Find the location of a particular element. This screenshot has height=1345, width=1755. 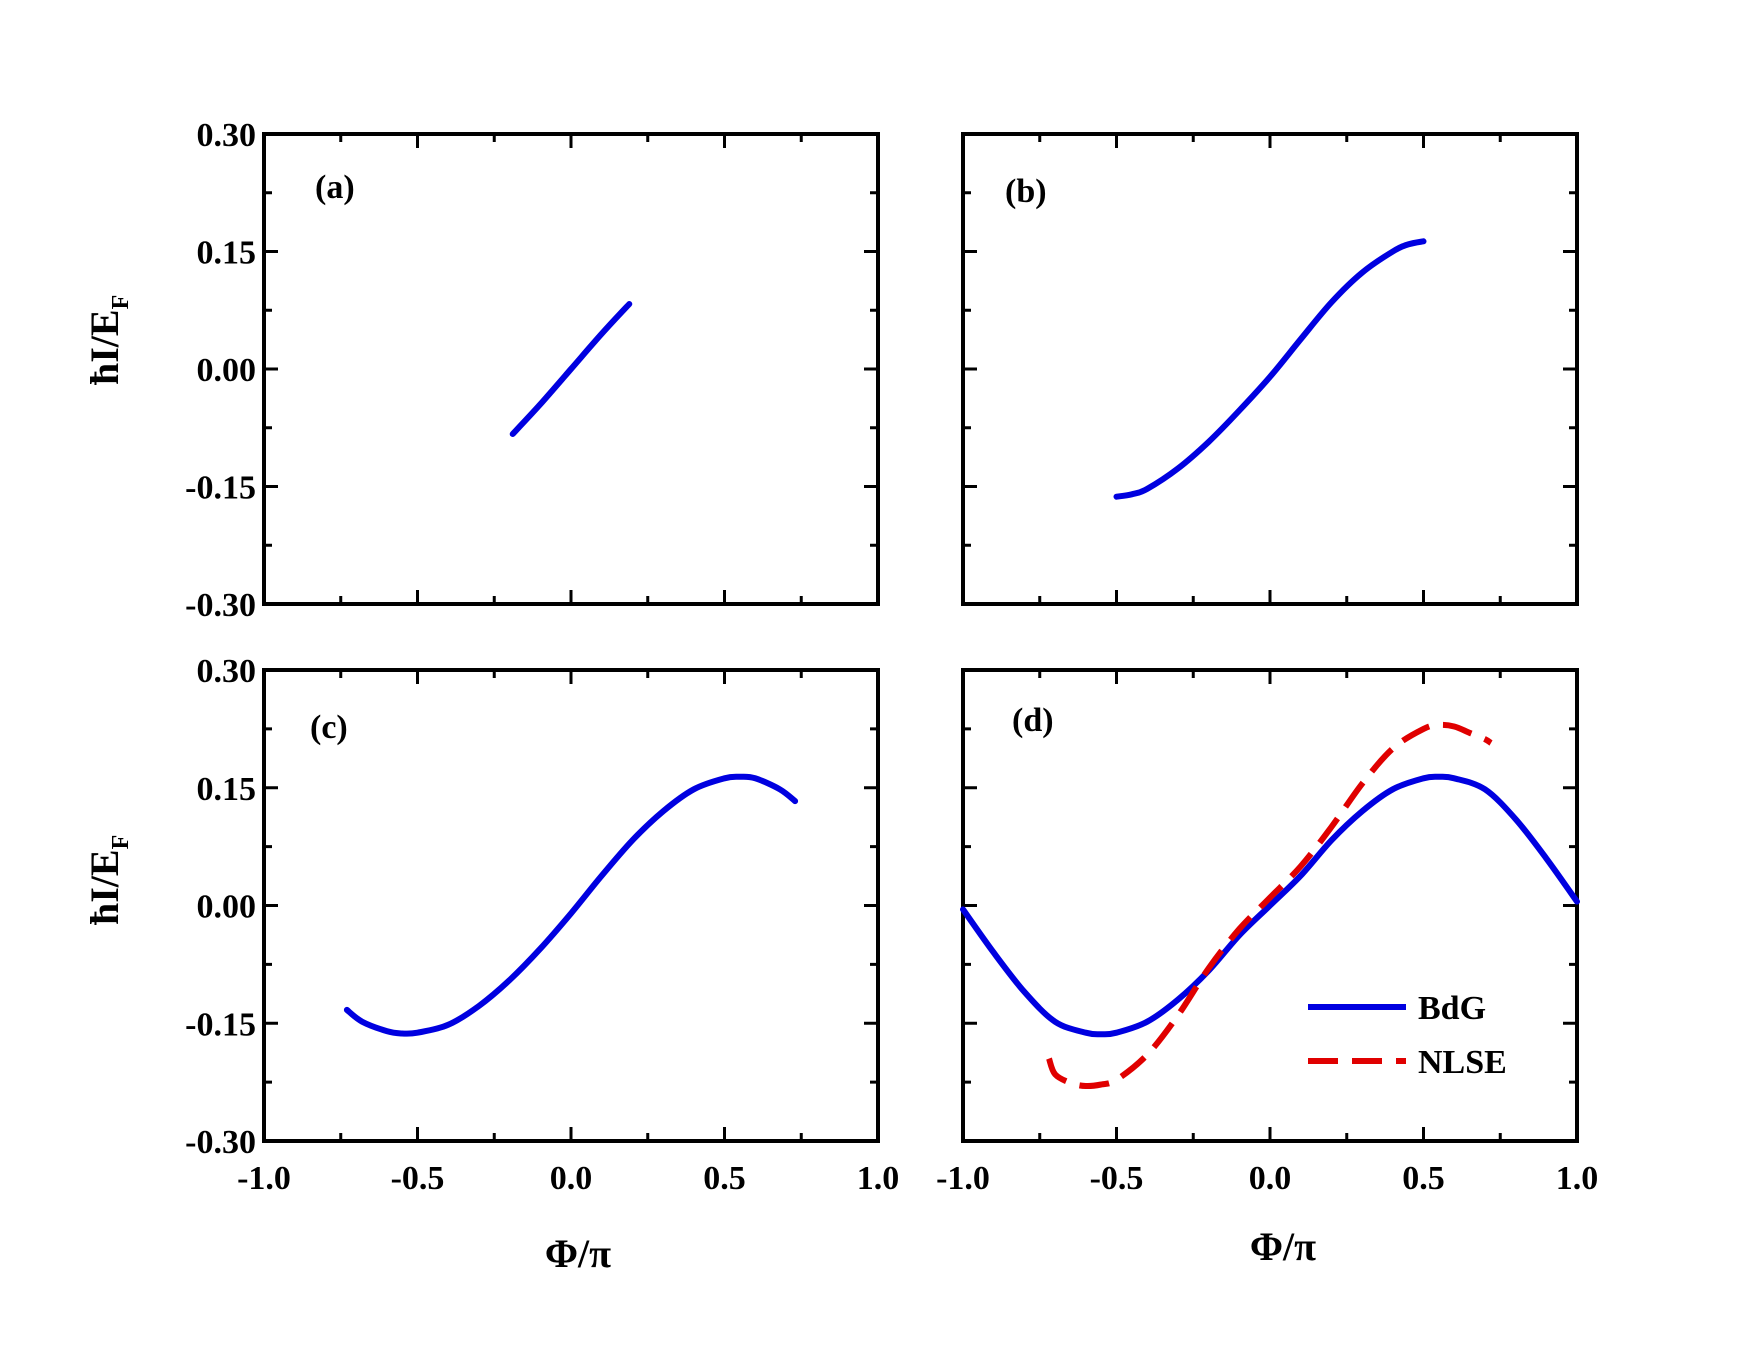

panel-label: (d) is located at coordinates (1033, 720).